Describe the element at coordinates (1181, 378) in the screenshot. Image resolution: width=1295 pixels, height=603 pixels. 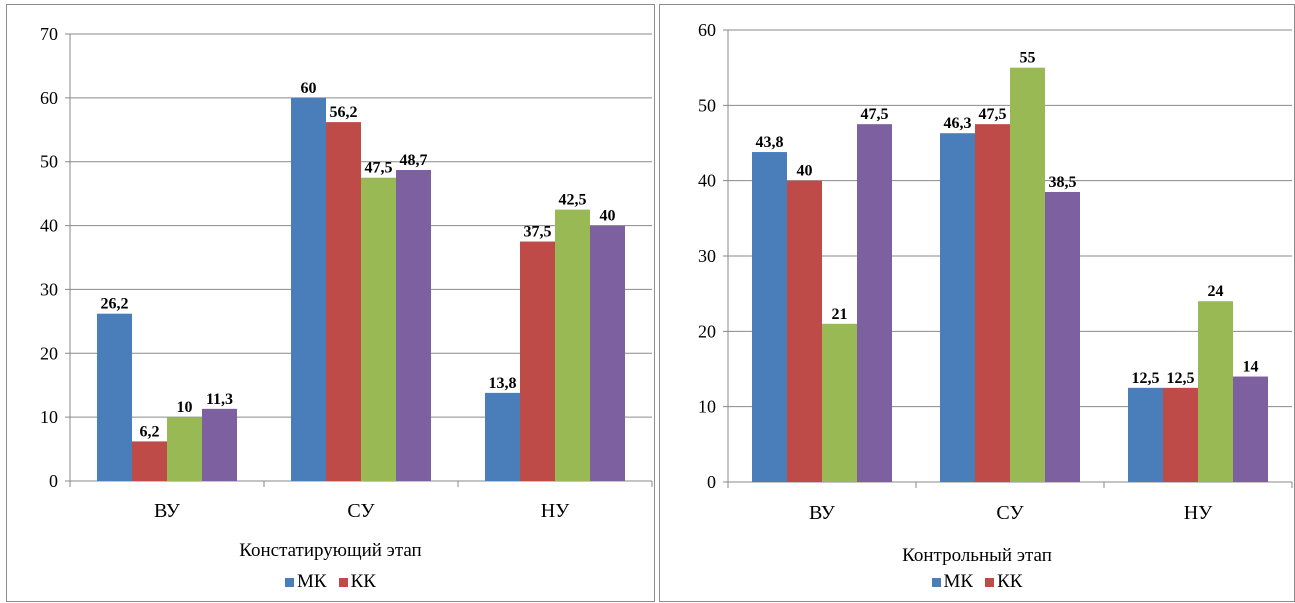
I see `data-label-nu-series-2: 12,5` at that location.